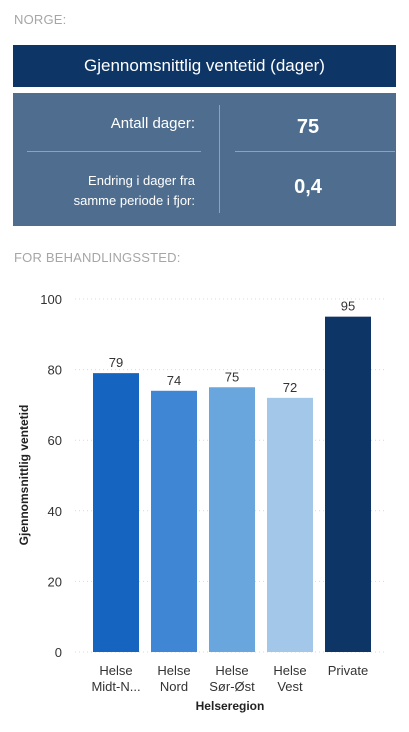 Image resolution: width=409 pixels, height=732 pixels. I want to click on kpi-title: Gjennomsnittlig ventetid (dager), so click(204, 66).